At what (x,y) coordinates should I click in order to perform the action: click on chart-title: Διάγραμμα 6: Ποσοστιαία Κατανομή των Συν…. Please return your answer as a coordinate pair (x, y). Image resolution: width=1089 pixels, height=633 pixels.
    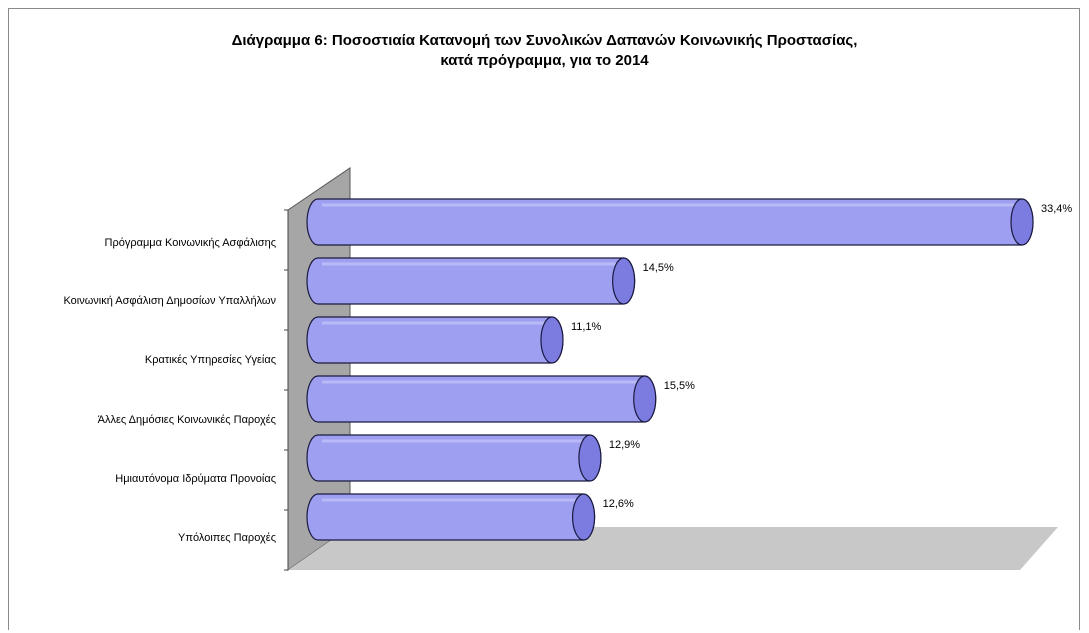
    Looking at the image, I should click on (544, 40).